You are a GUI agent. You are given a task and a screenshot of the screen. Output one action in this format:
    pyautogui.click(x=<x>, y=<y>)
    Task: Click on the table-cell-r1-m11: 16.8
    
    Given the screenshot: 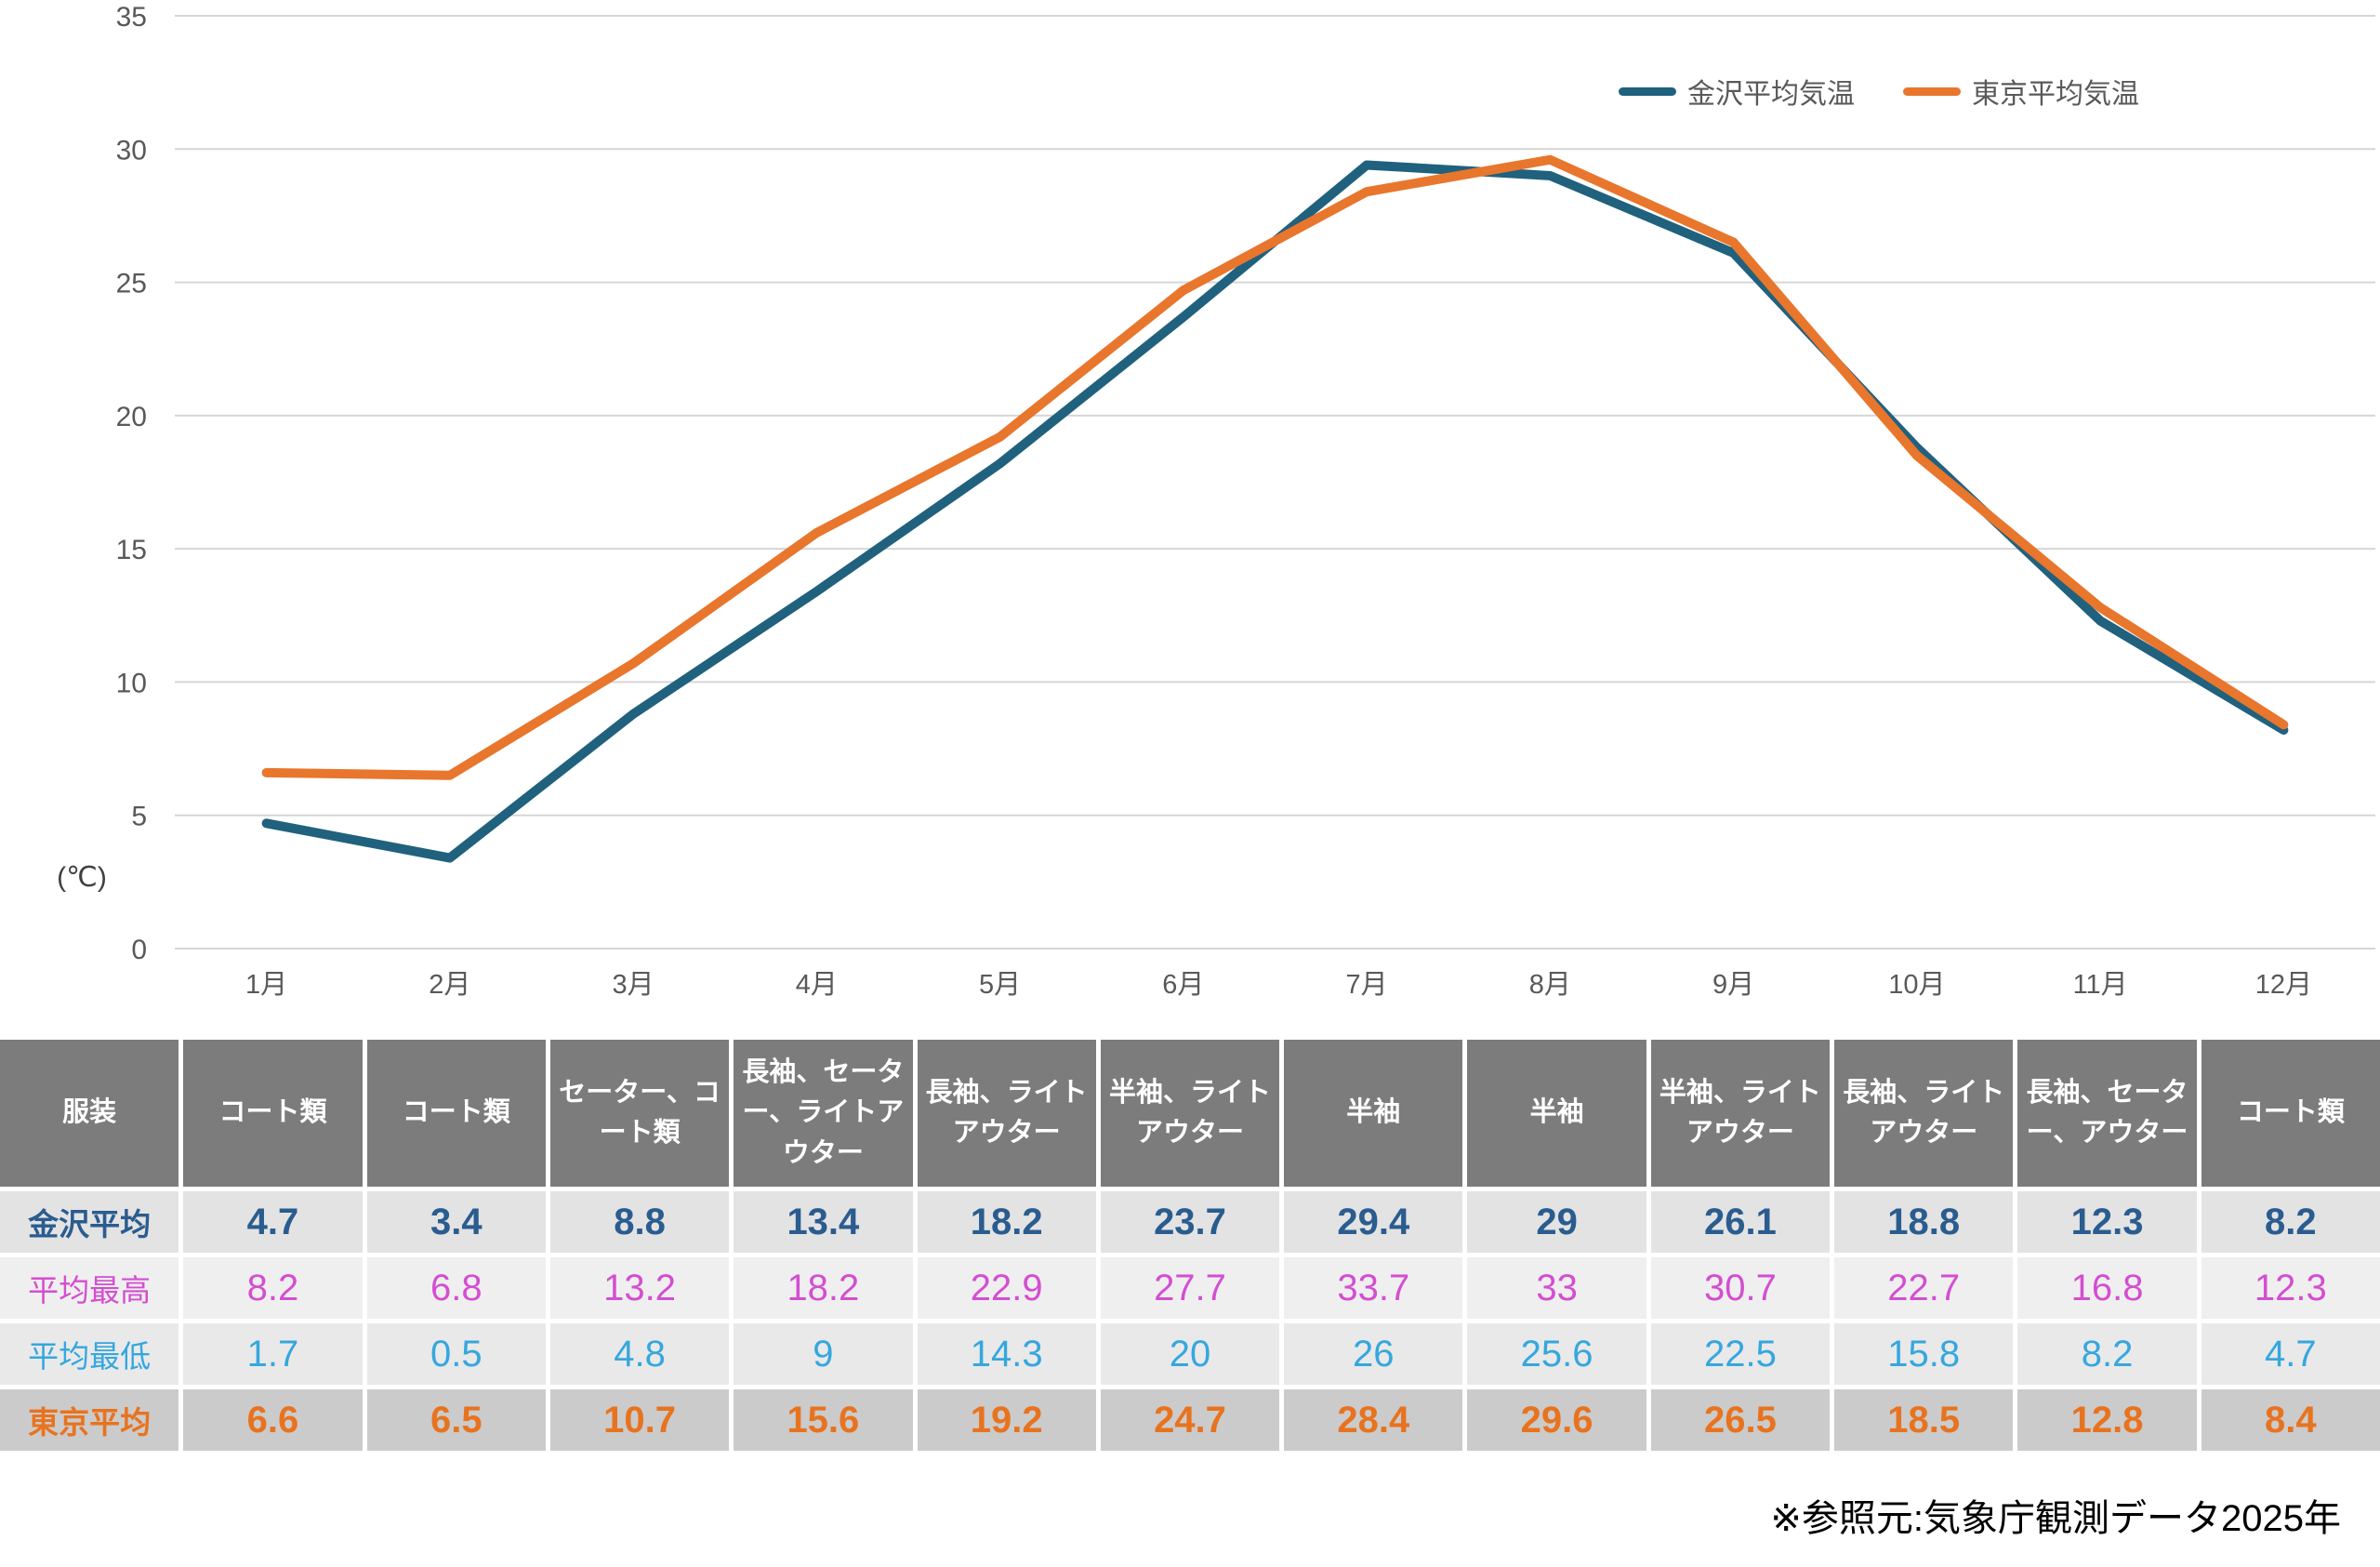 What is the action you would take?
    pyautogui.click(x=2107, y=1288)
    